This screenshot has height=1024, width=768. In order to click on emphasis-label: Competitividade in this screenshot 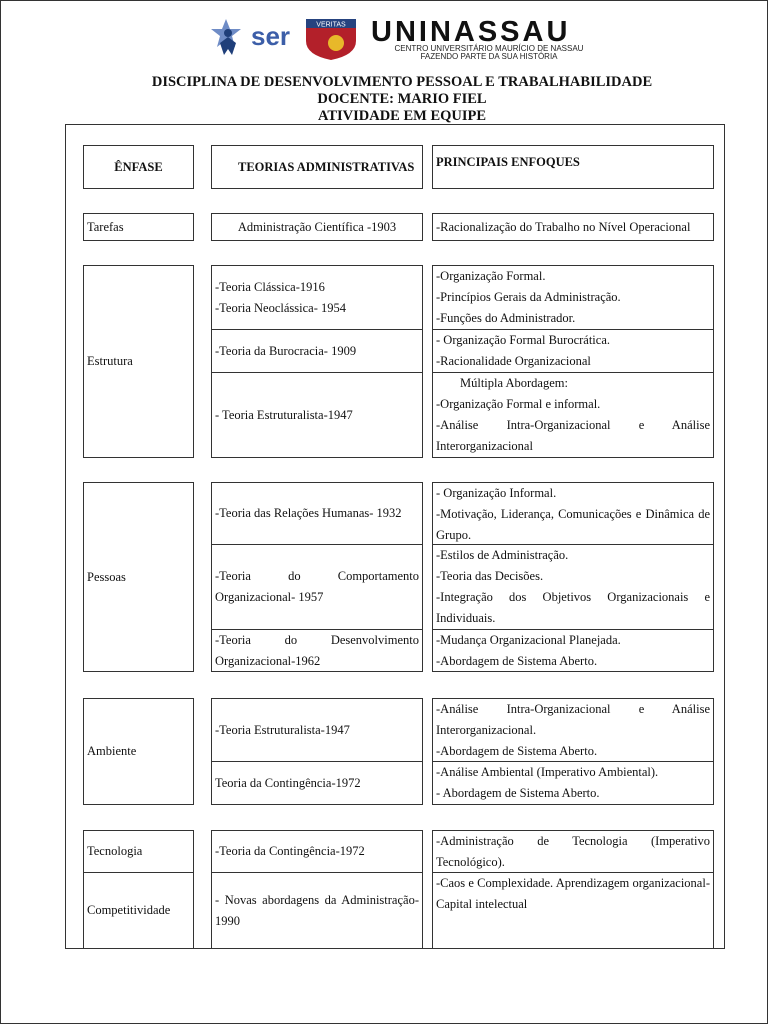, I will do `click(129, 910)`.